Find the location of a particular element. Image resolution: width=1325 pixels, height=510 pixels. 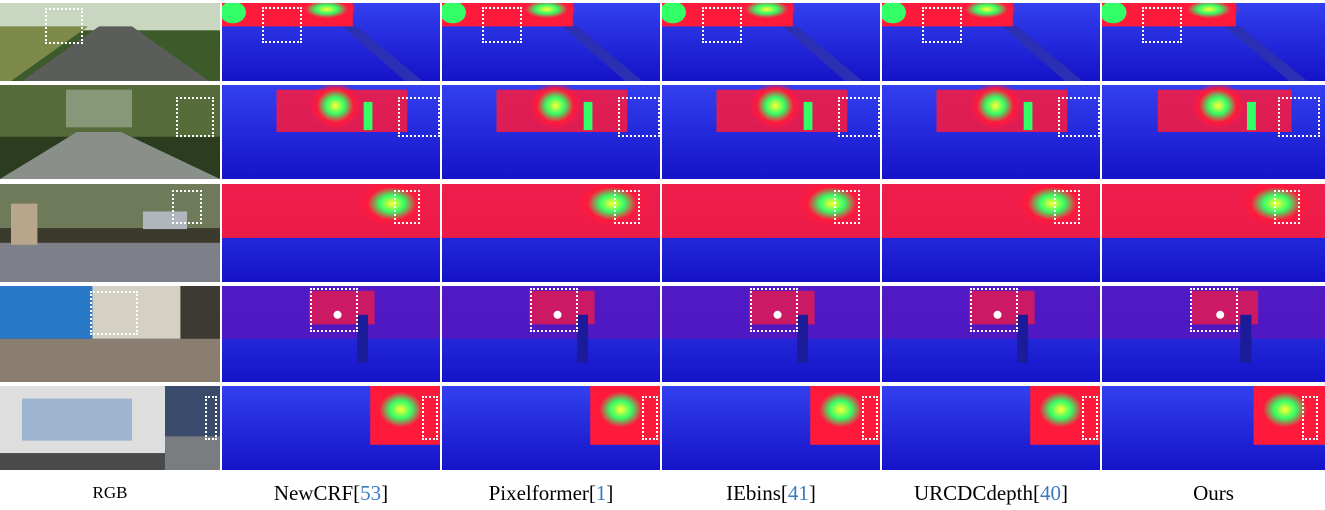

col-label-ours: Ours is located at coordinates (1213, 493).